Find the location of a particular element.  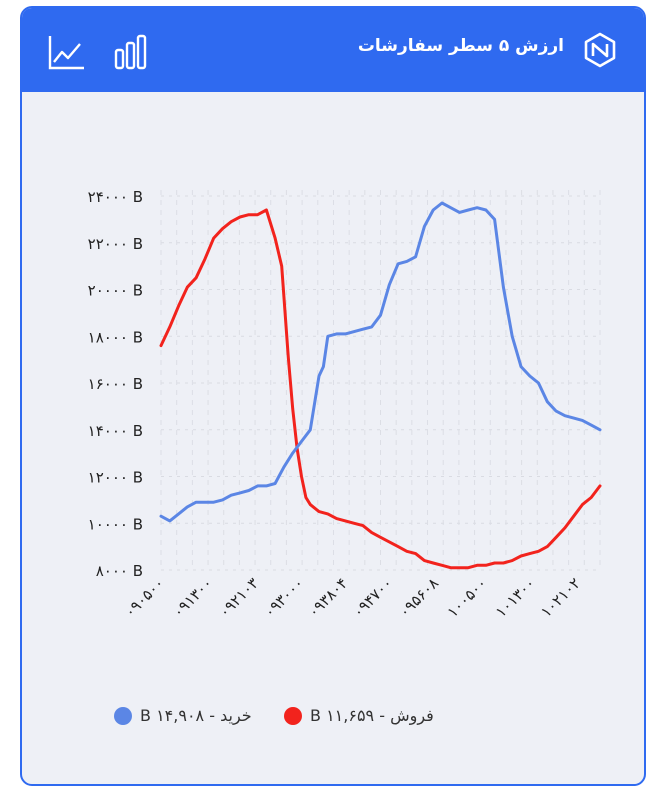

x-tick-label: ۱۰۱۳۰۰ is located at coordinates (515, 597).